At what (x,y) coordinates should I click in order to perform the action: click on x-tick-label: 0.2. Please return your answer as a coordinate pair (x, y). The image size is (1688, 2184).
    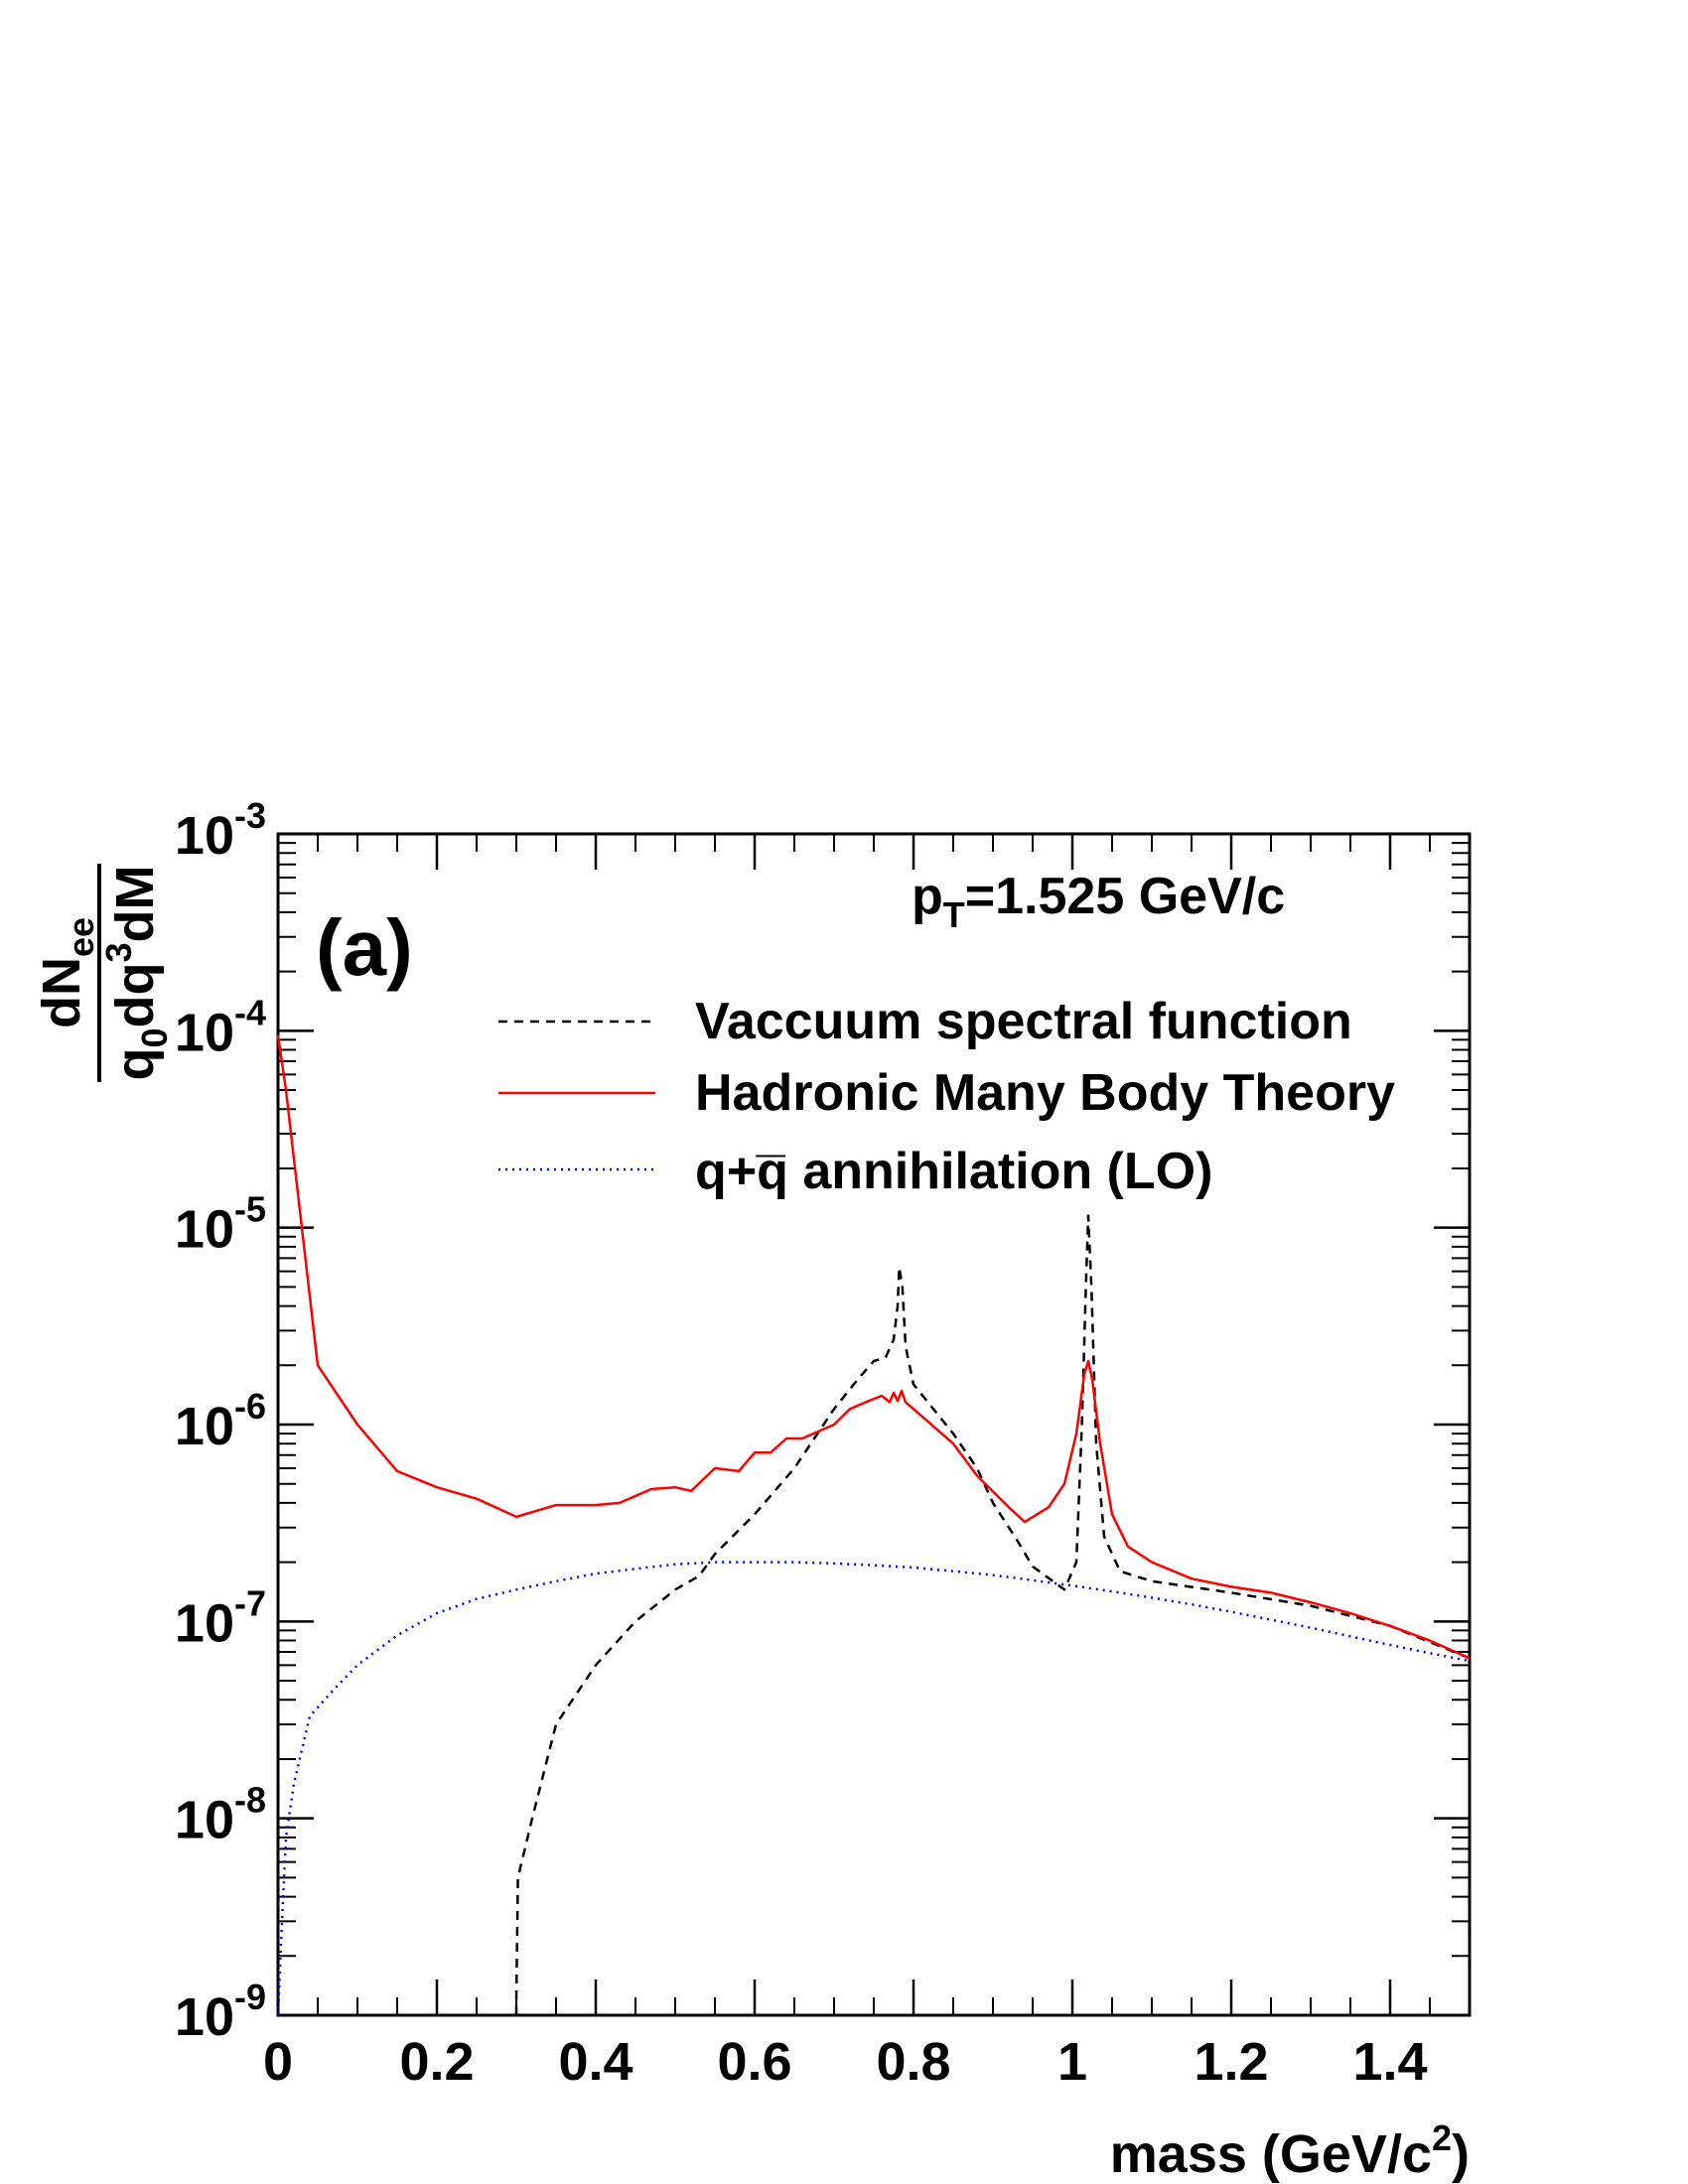
    Looking at the image, I should click on (436, 2062).